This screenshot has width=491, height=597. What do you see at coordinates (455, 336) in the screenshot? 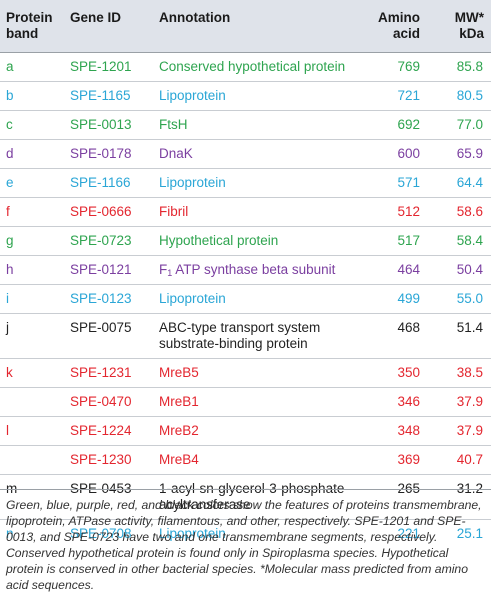
I see `cell-mw-kda: 51.4` at bounding box center [455, 336].